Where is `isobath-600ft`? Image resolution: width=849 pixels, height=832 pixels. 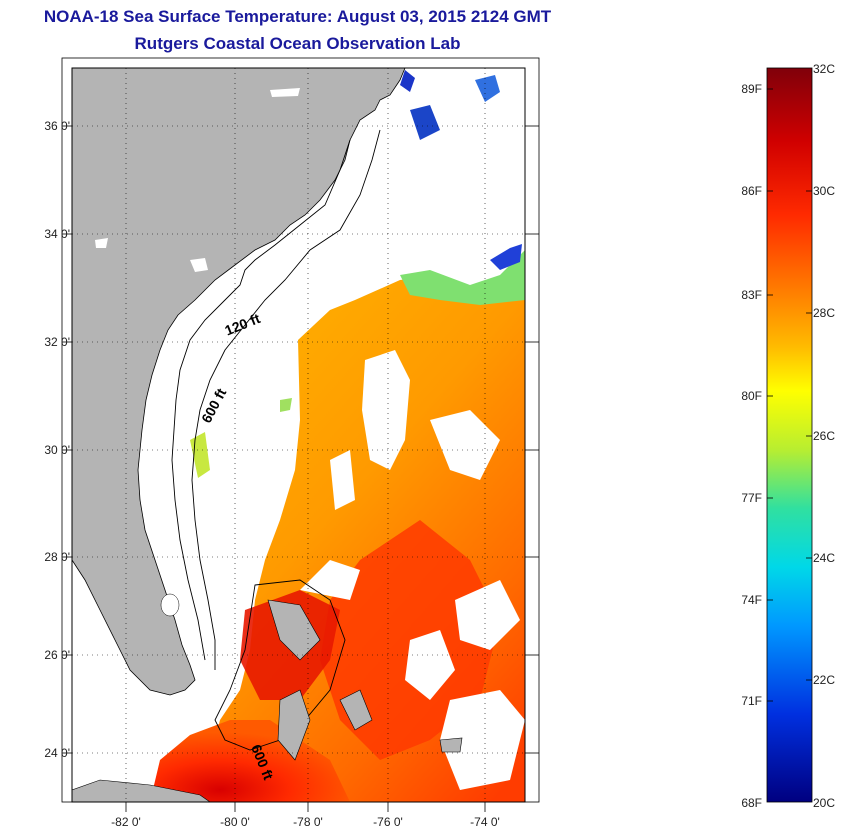
isobath-600ft is located at coordinates (286, 399).